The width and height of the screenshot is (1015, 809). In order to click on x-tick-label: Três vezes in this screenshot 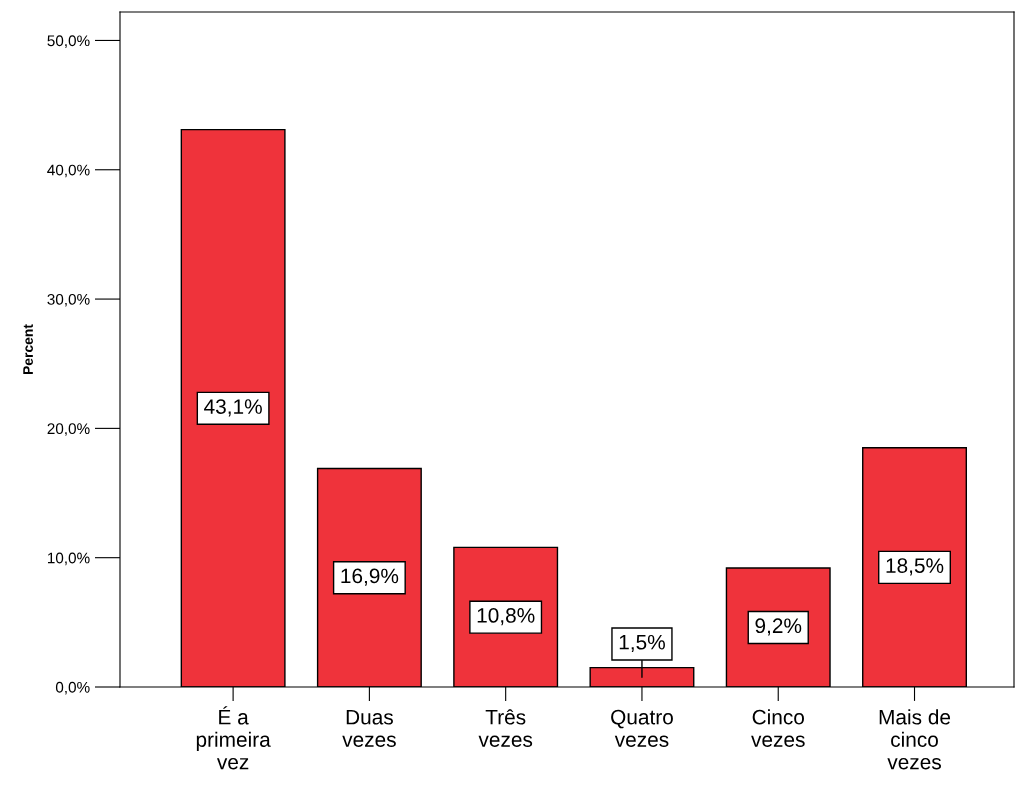, I will do `click(505, 728)`.